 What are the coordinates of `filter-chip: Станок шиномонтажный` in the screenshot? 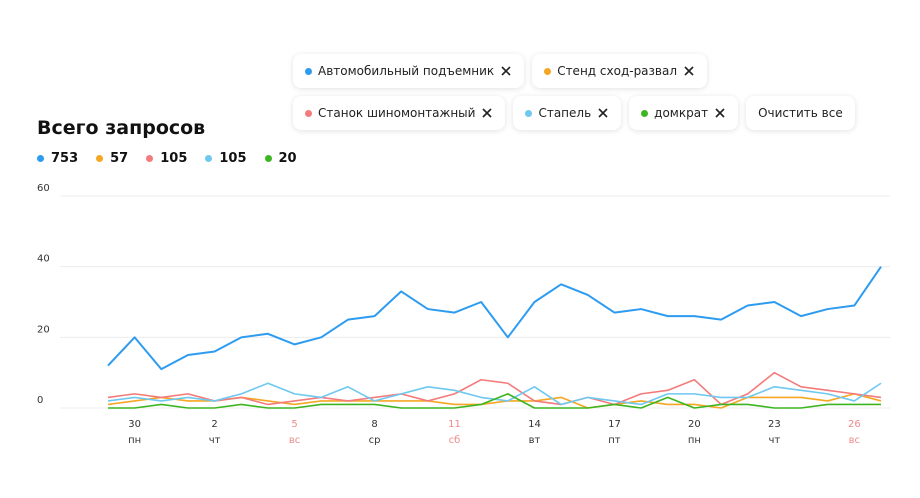 It's located at (399, 113).